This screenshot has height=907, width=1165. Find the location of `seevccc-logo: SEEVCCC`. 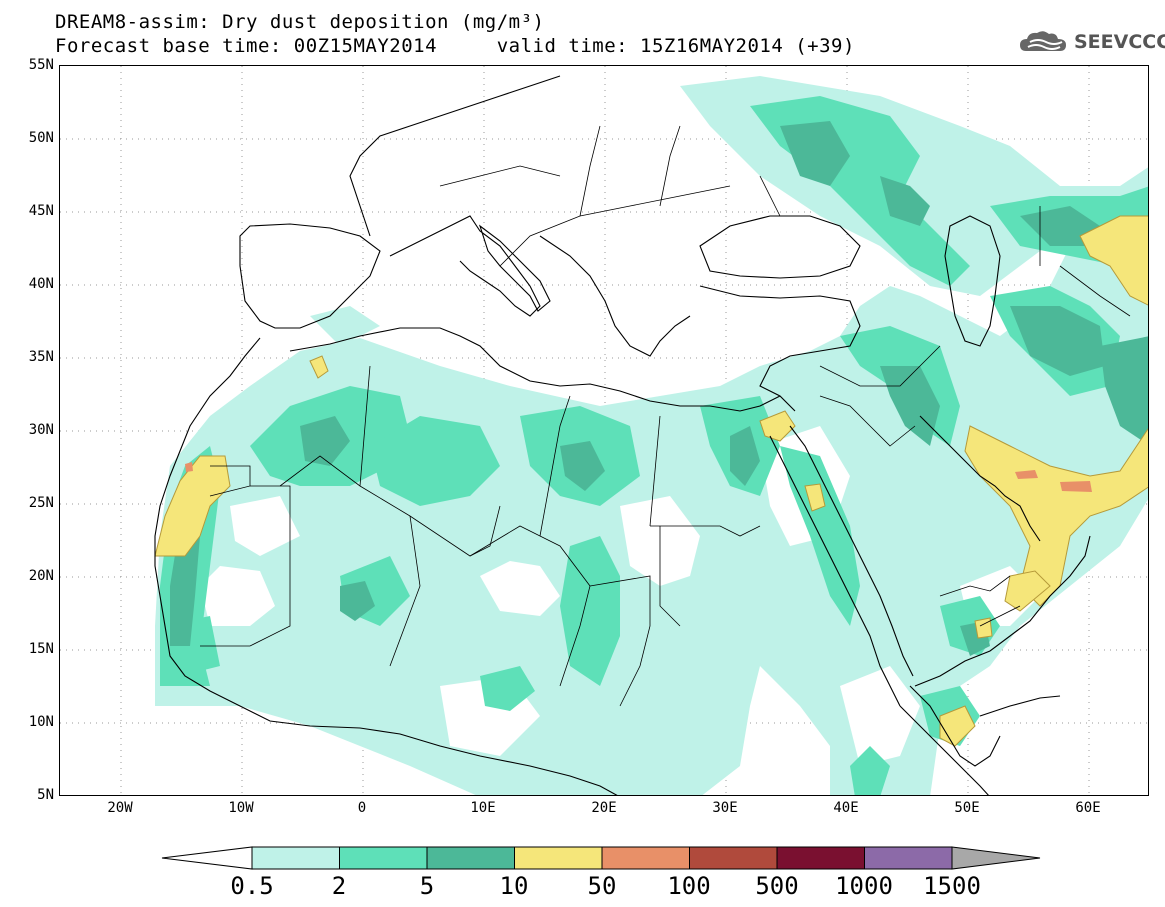

seevccc-logo: SEEVCCC is located at coordinates (1091, 42).